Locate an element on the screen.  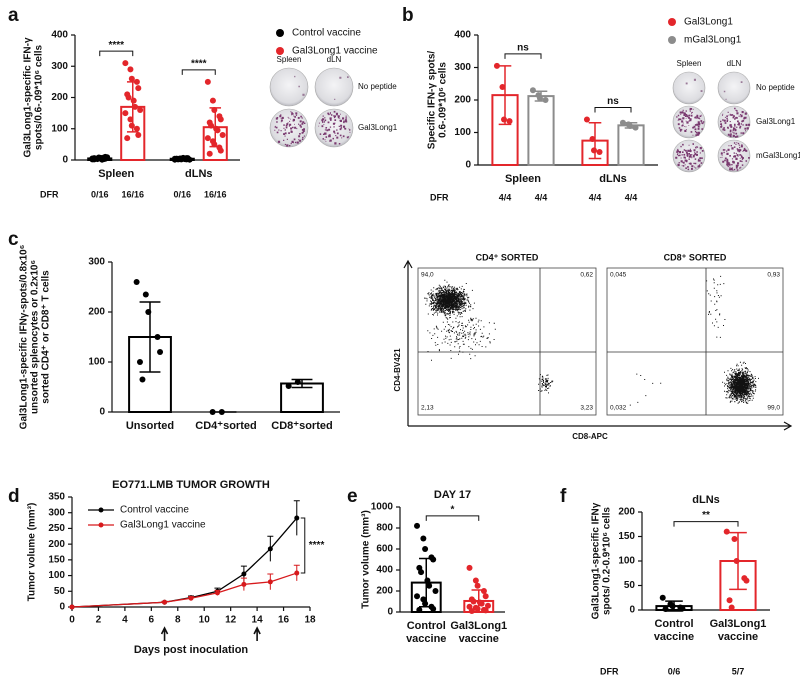
cell-events is located at coordinates (489, 336).